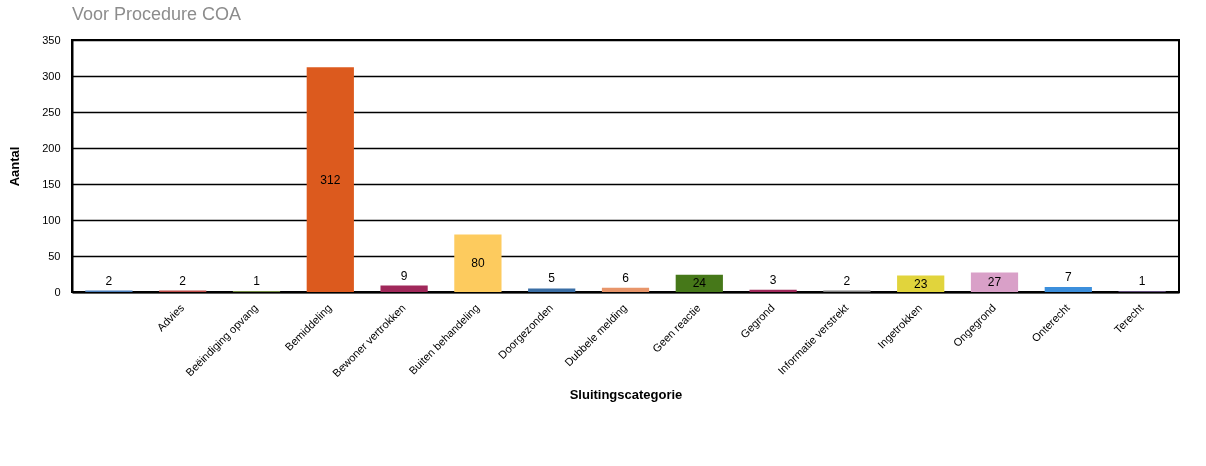  What do you see at coordinates (699, 283) in the screenshot?
I see `data-label: 24` at bounding box center [699, 283].